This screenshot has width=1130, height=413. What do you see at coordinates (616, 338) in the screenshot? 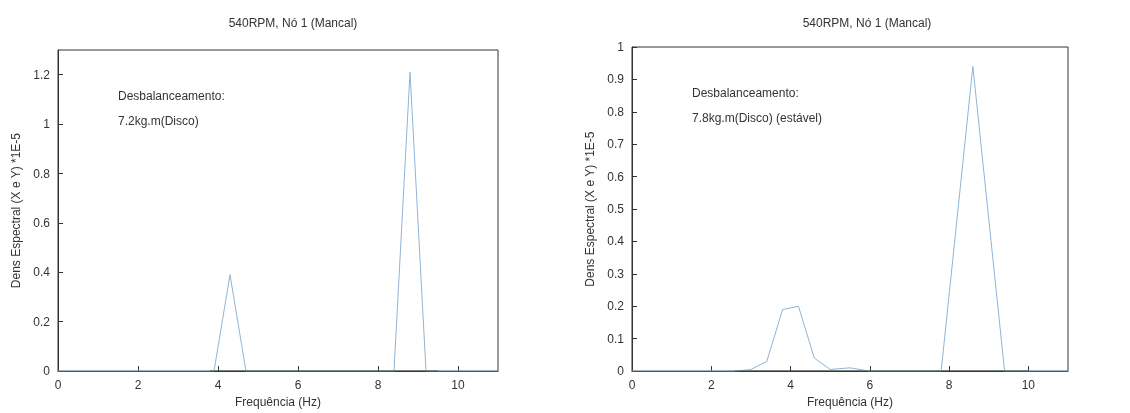
I see `y-tick-label: 0.1` at bounding box center [616, 338].